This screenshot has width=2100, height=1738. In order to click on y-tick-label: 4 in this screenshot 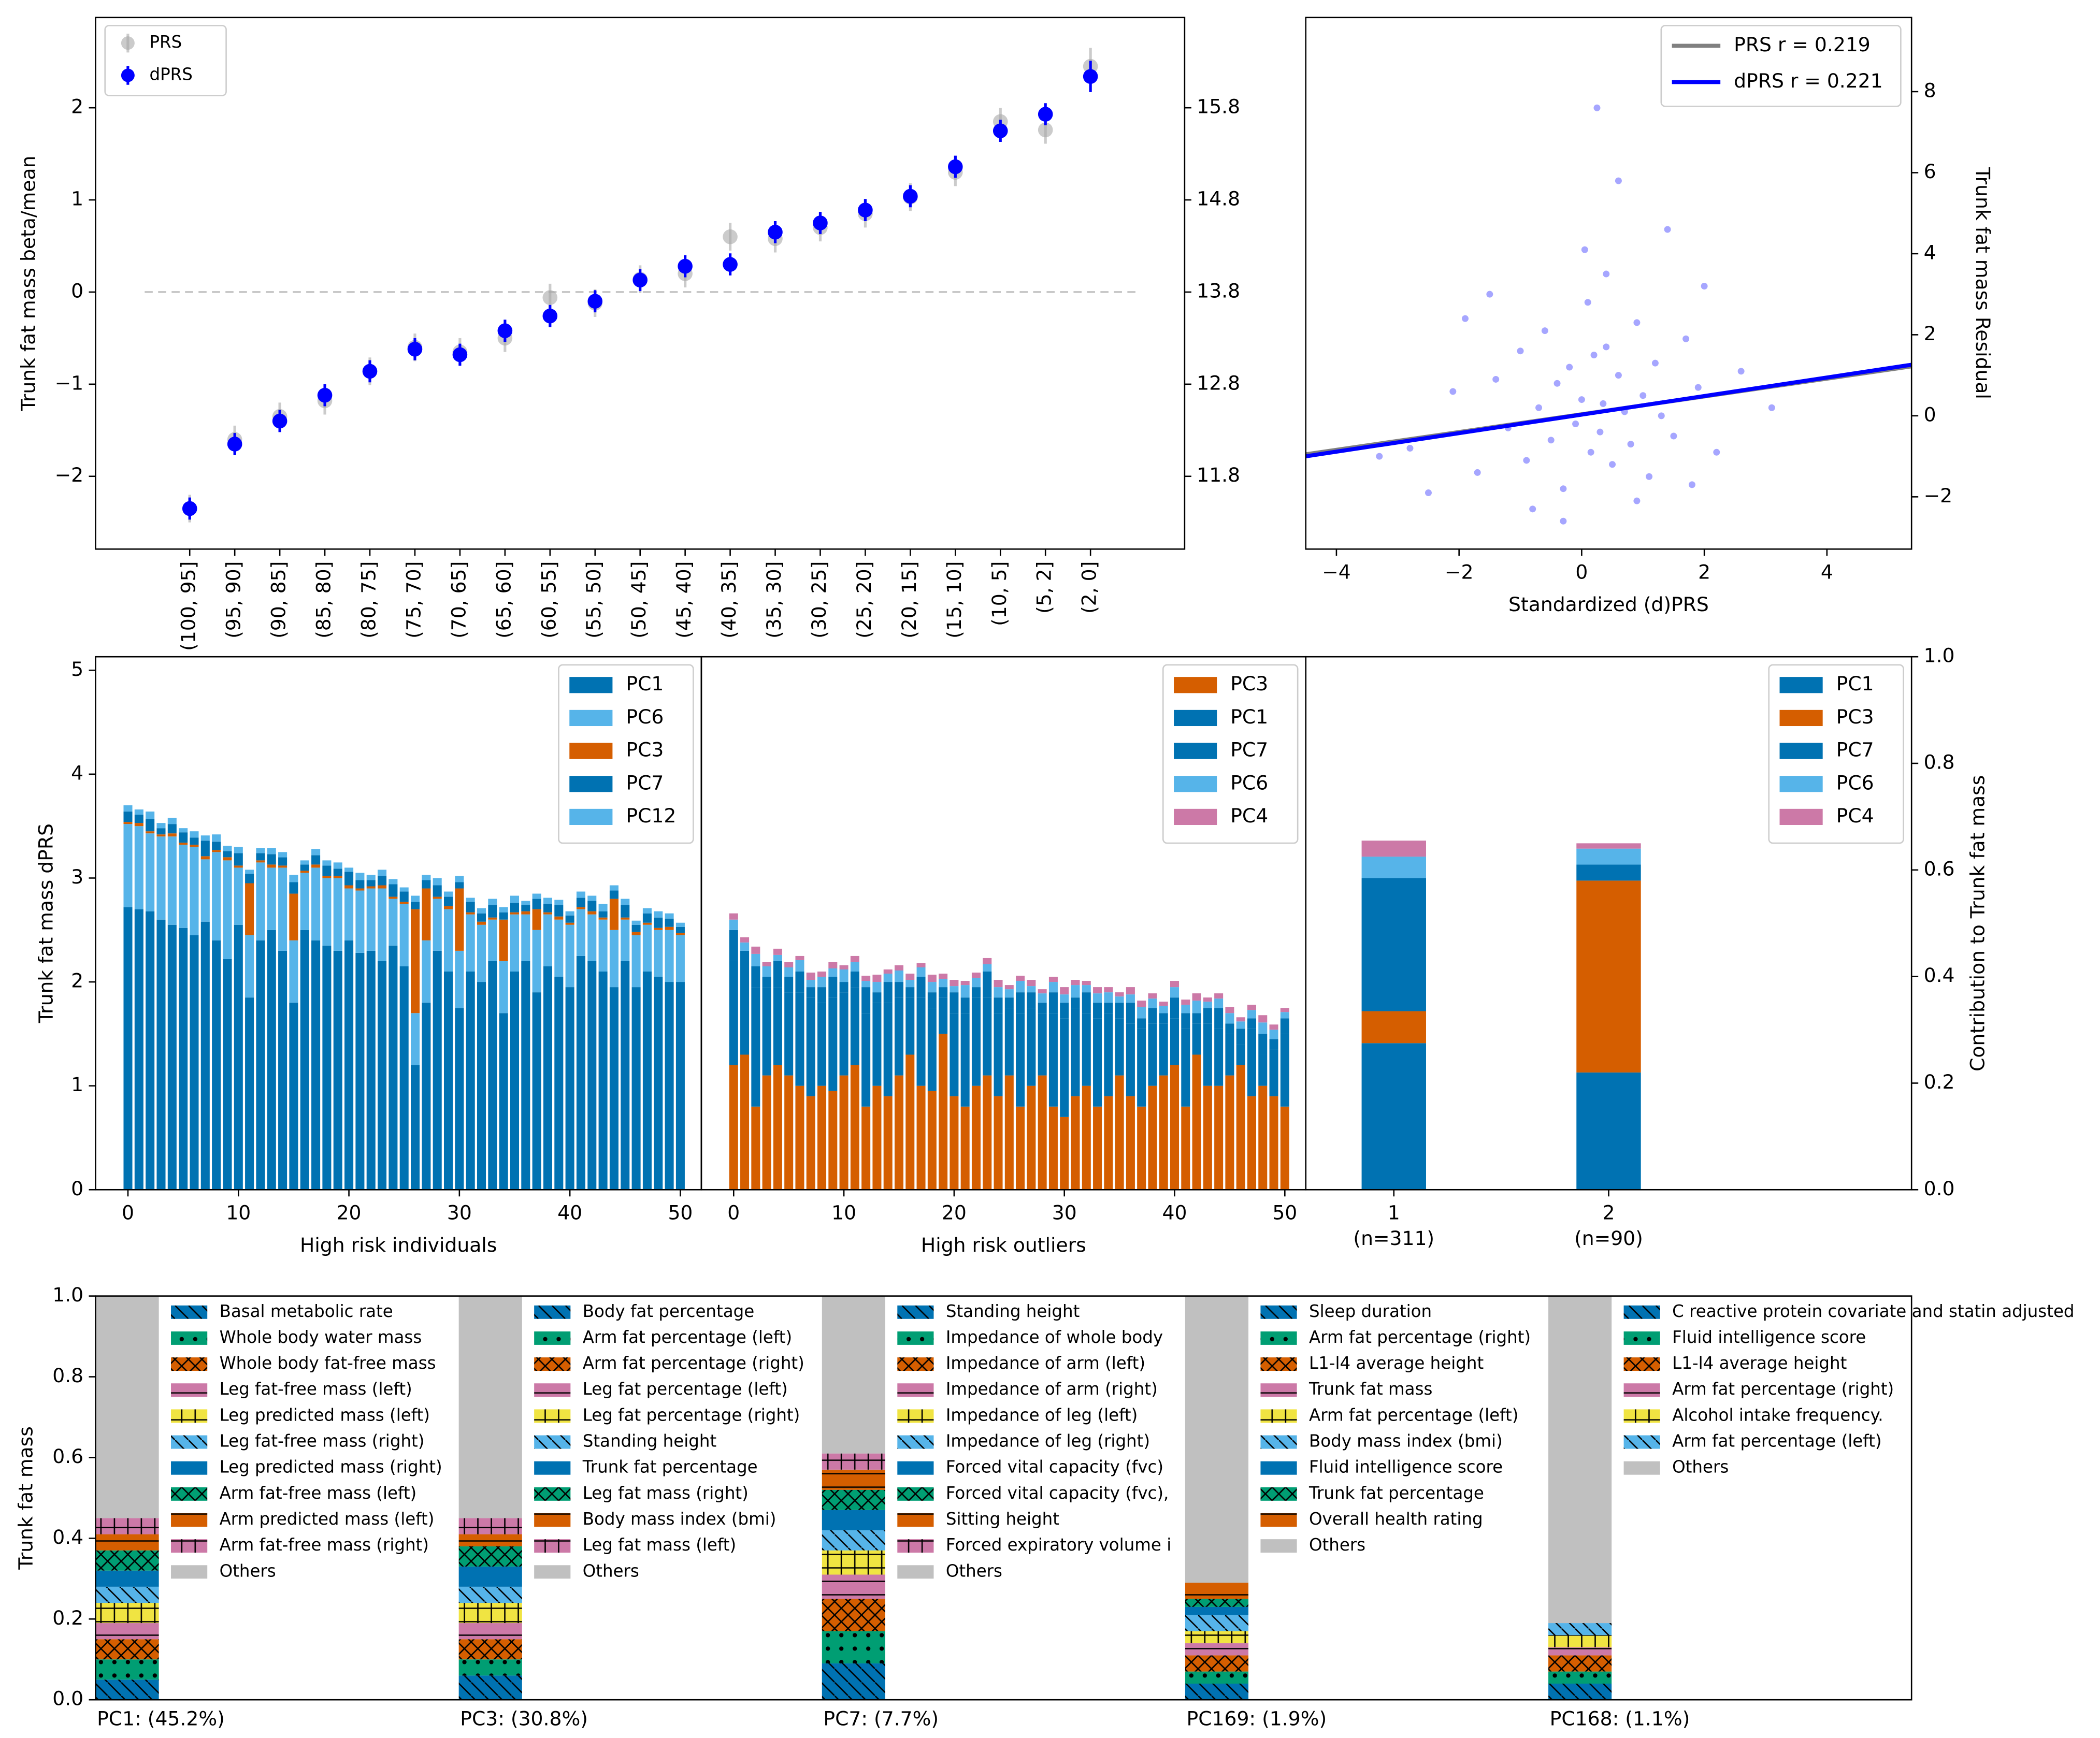, I will do `click(1930, 252)`.